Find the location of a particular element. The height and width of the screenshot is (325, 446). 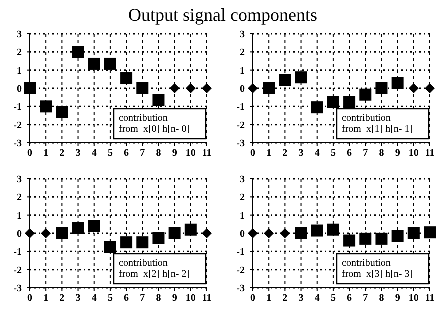

chart-title: Output signal components is located at coordinates (223, 15).